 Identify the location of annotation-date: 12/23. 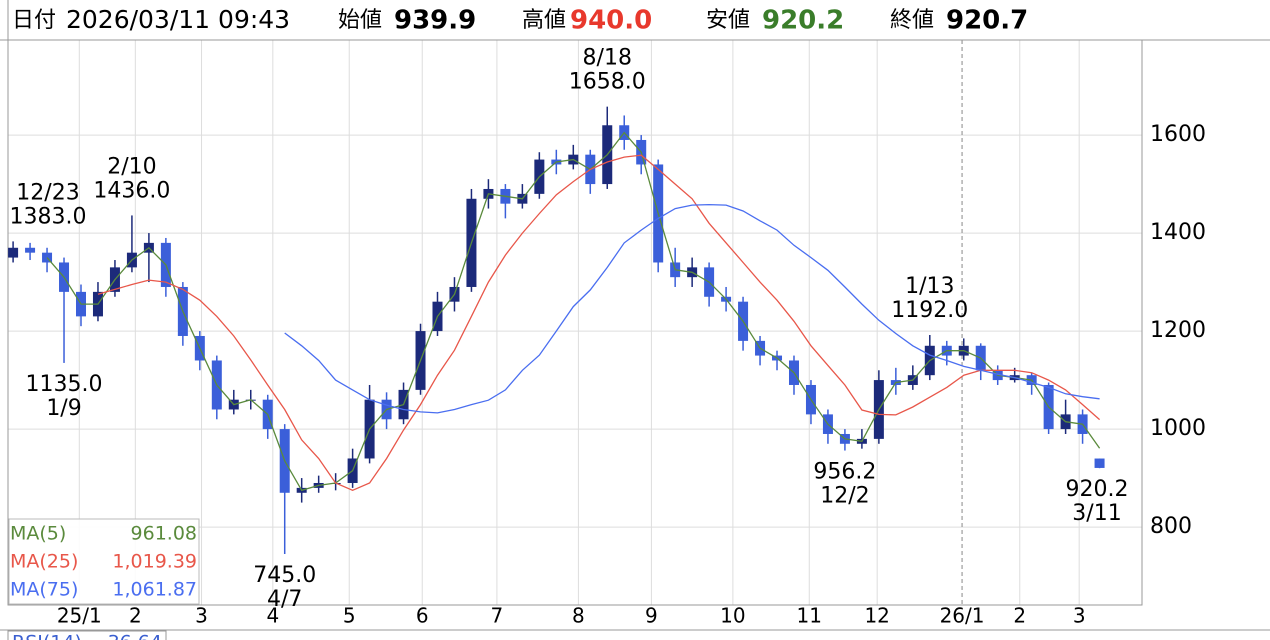
(47, 192).